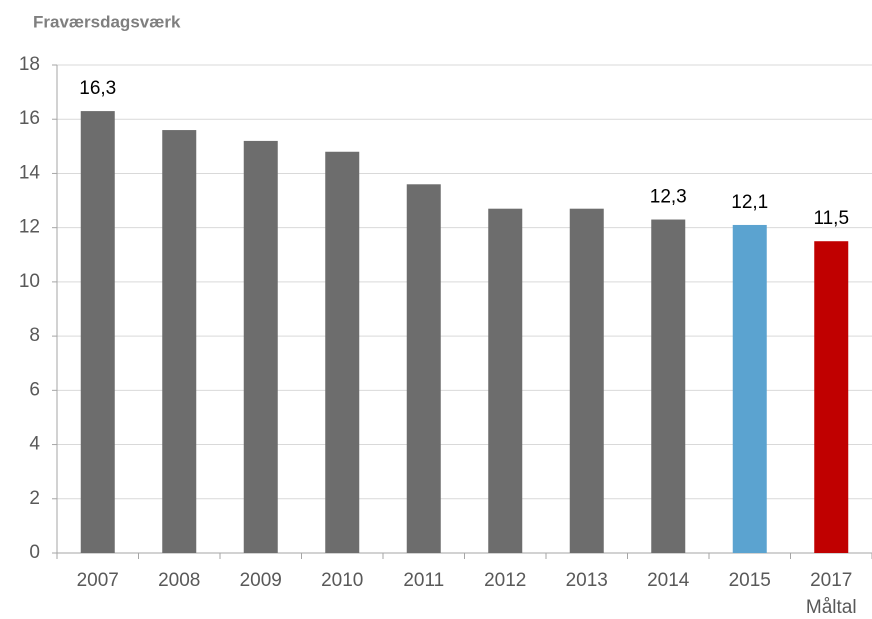  I want to click on x-tick-note: Måltal, so click(831, 607).